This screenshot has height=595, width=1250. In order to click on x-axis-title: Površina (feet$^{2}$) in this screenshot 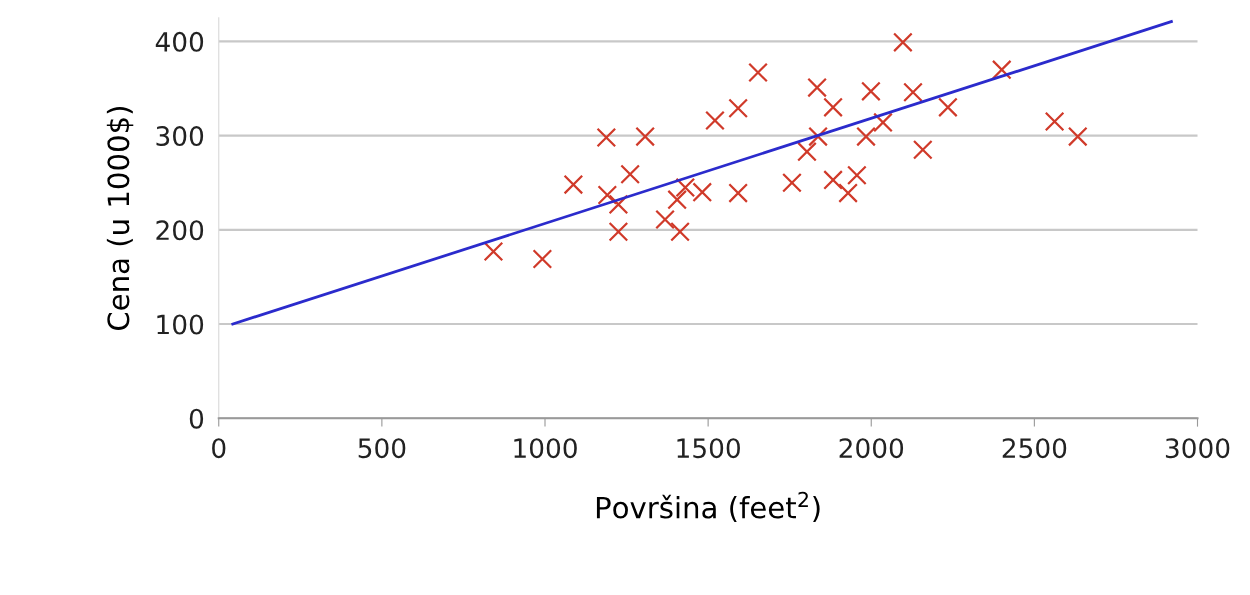, I will do `click(708, 507)`.